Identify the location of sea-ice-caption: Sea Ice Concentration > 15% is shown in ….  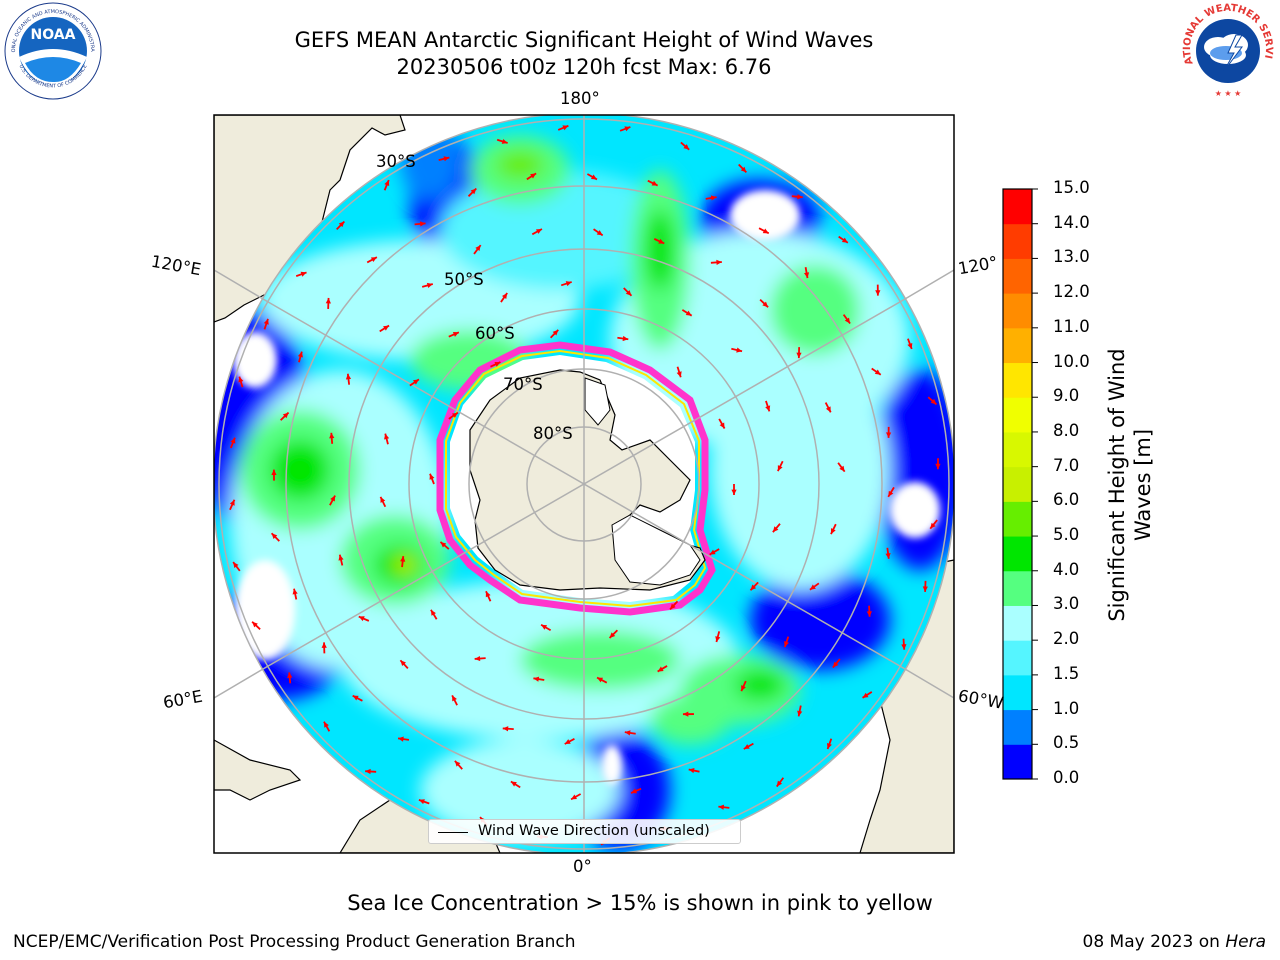
(640, 903).